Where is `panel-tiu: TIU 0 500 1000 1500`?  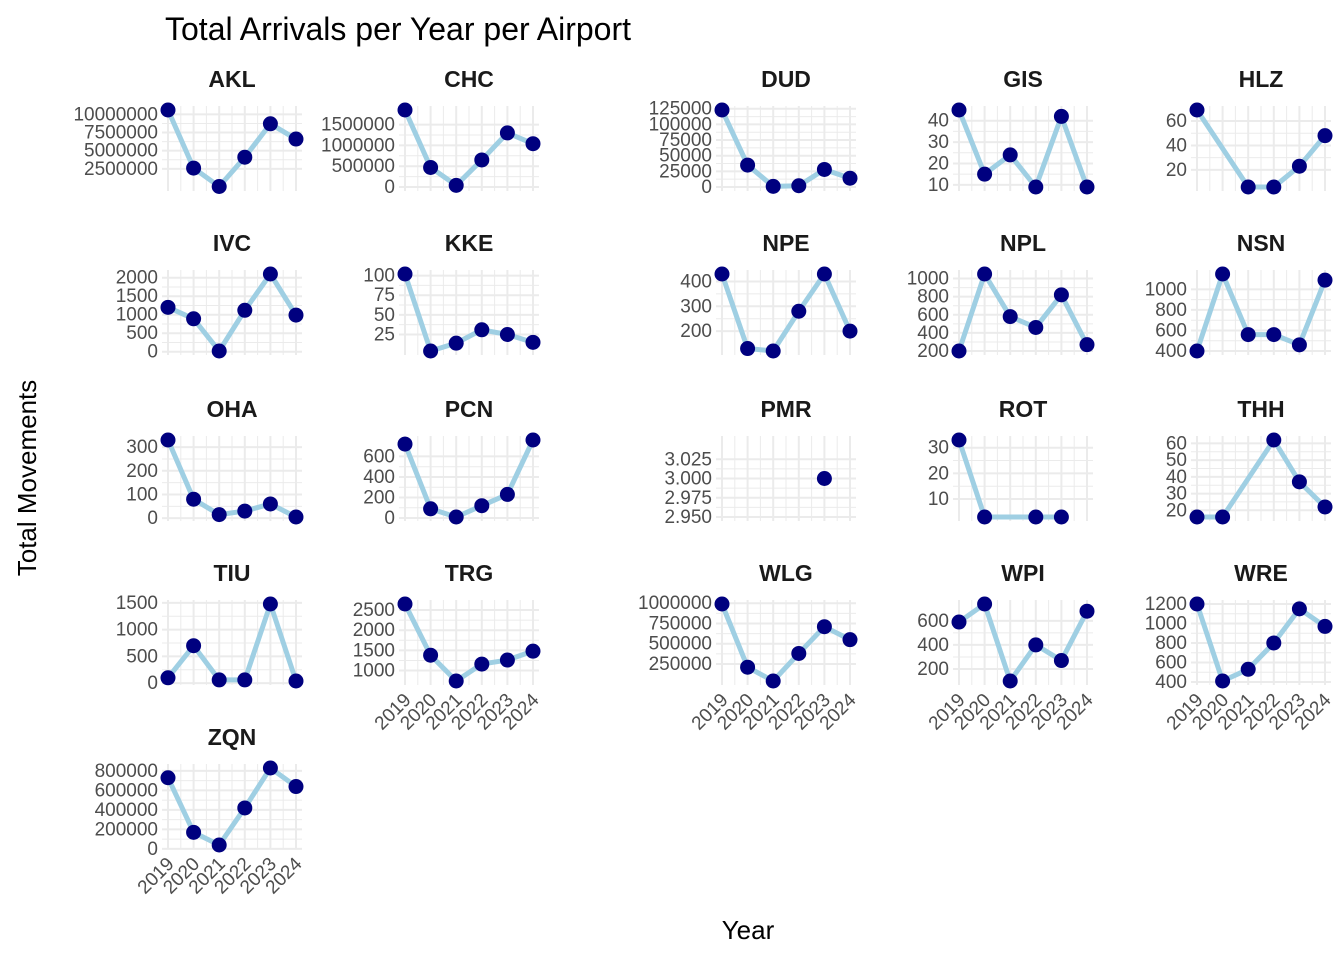
panel-tiu: TIU 0 500 1000 1500 is located at coordinates (210, 627).